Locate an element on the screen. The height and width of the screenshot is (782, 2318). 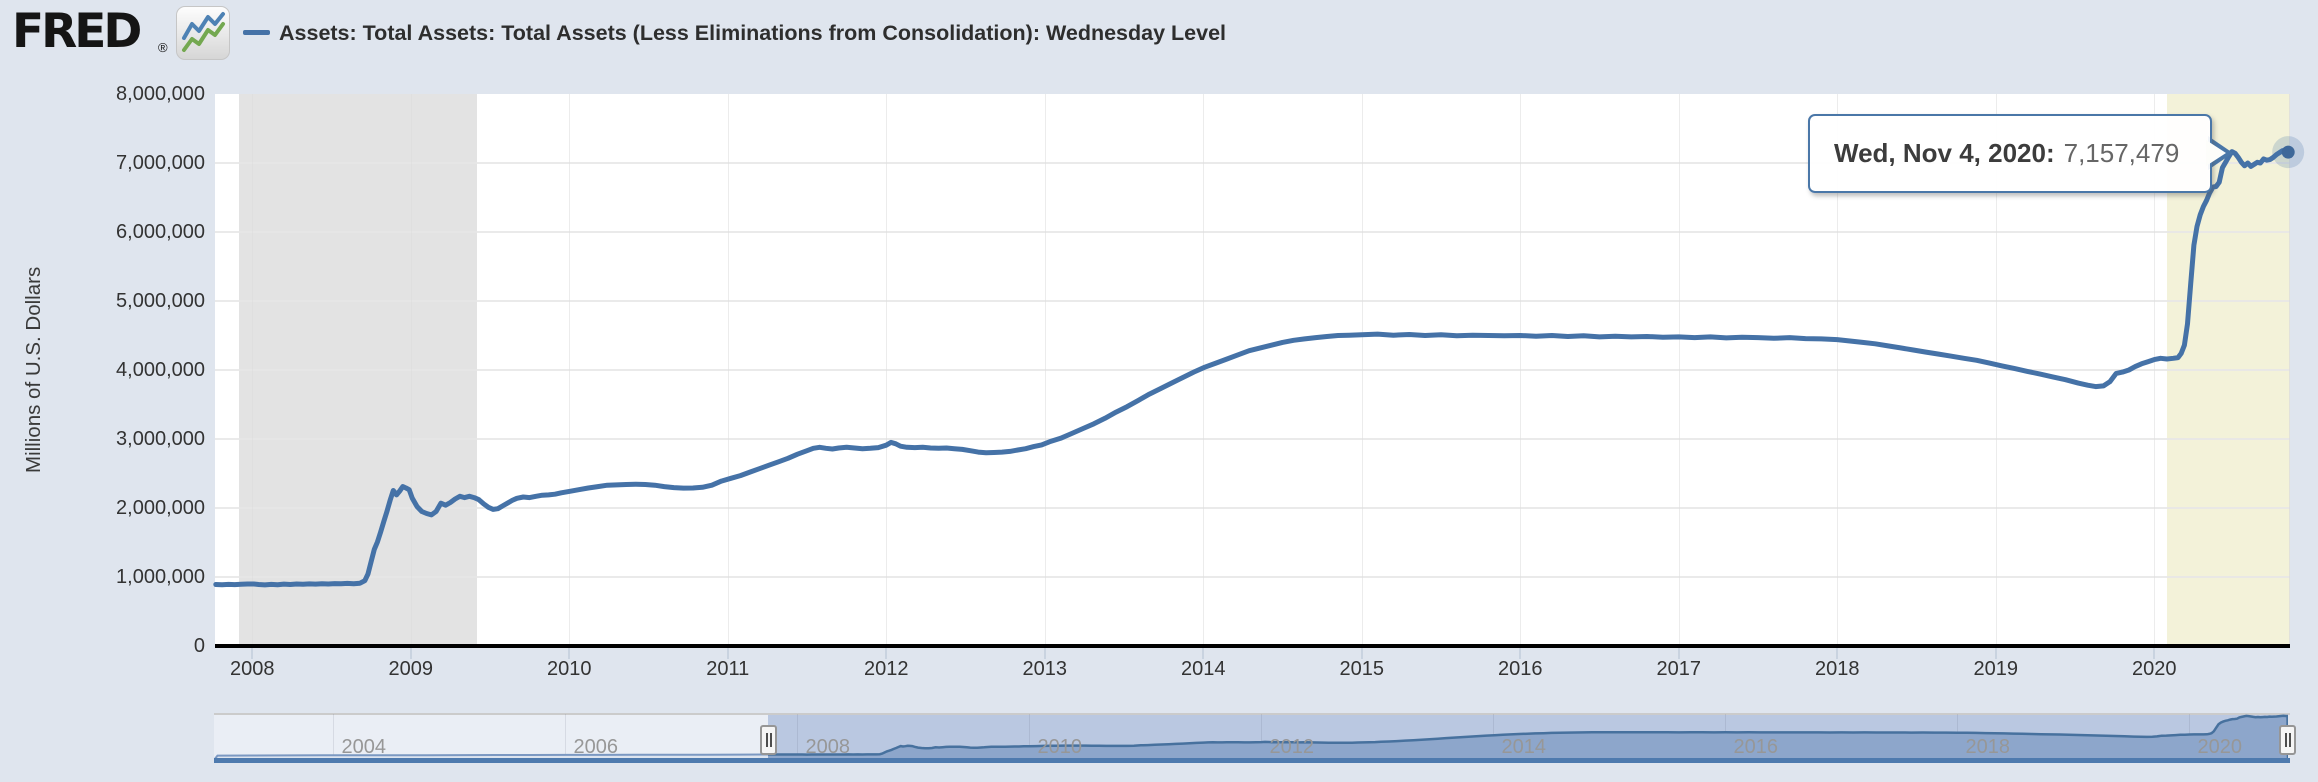
x-axis-tick-label: 2010 is located at coordinates (569, 669).